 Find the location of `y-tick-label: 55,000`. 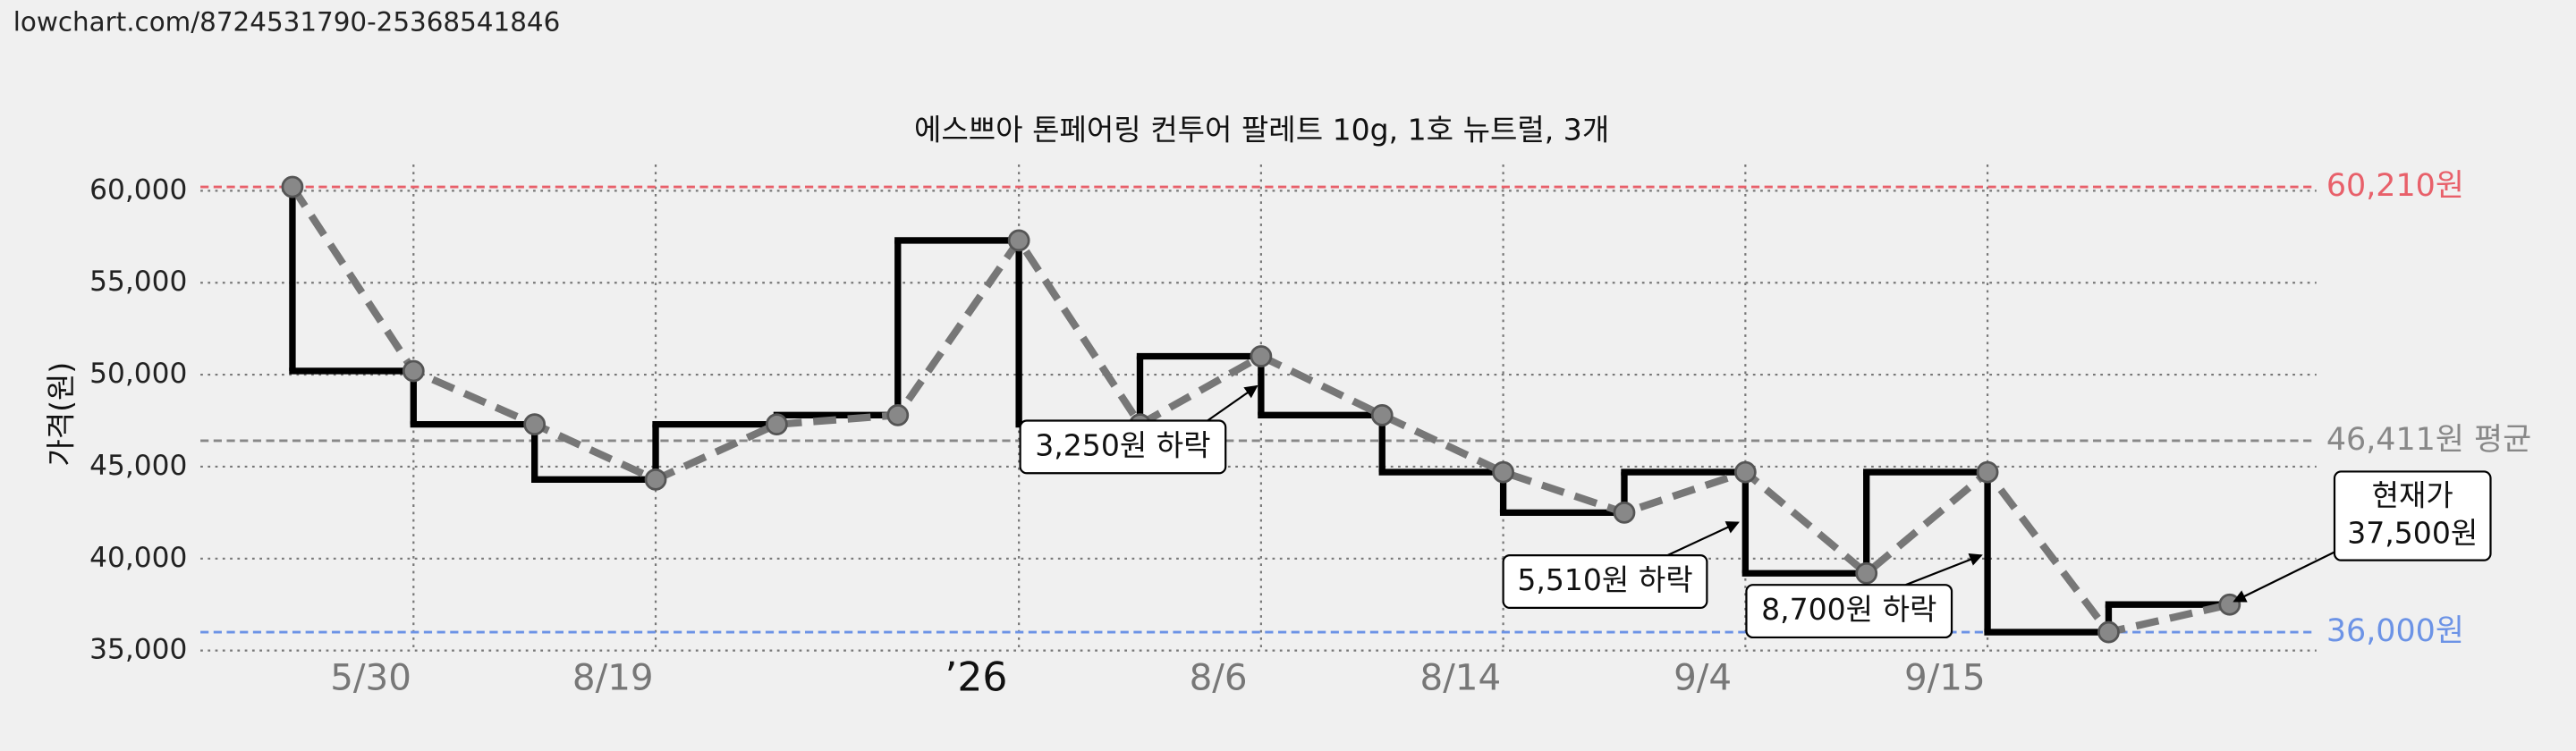

y-tick-label: 55,000 is located at coordinates (138, 282).